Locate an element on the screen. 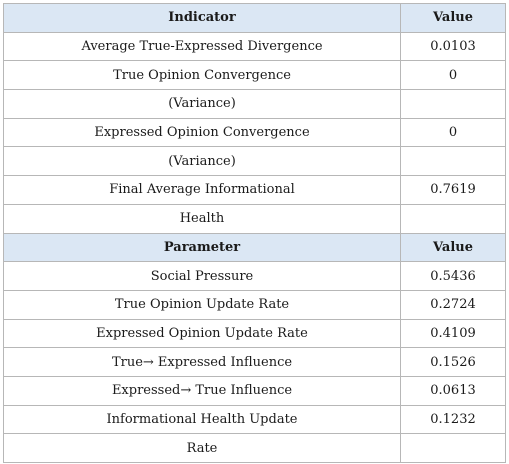 Image resolution: width=509 pixels, height=464 pixels. indicator-label: Expressed Opinion Convergence is located at coordinates (202, 132).